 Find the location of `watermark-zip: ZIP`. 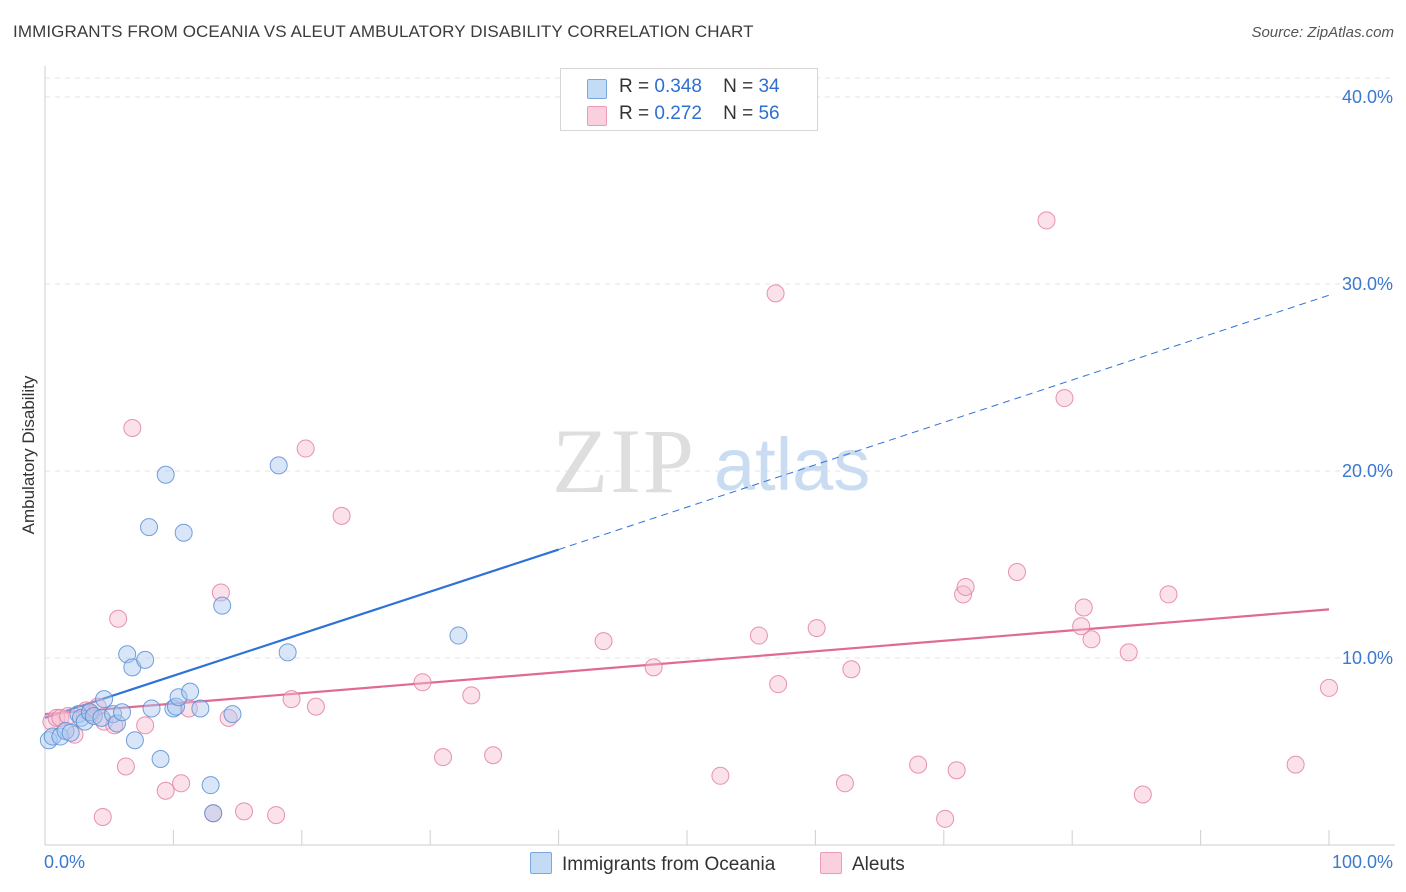

watermark-zip: ZIP is located at coordinates (624, 461).